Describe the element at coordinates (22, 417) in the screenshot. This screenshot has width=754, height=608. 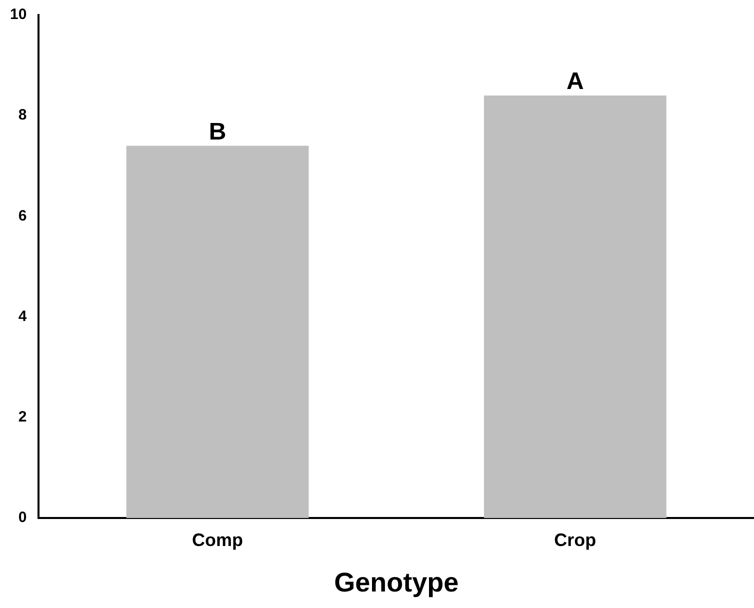
I see `y-tick-label: 2` at that location.